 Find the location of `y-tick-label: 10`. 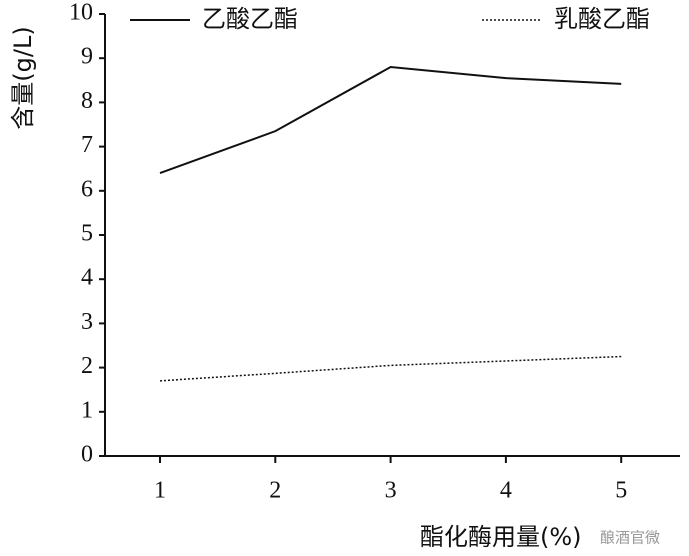

y-tick-label: 10 is located at coordinates (81, 13).